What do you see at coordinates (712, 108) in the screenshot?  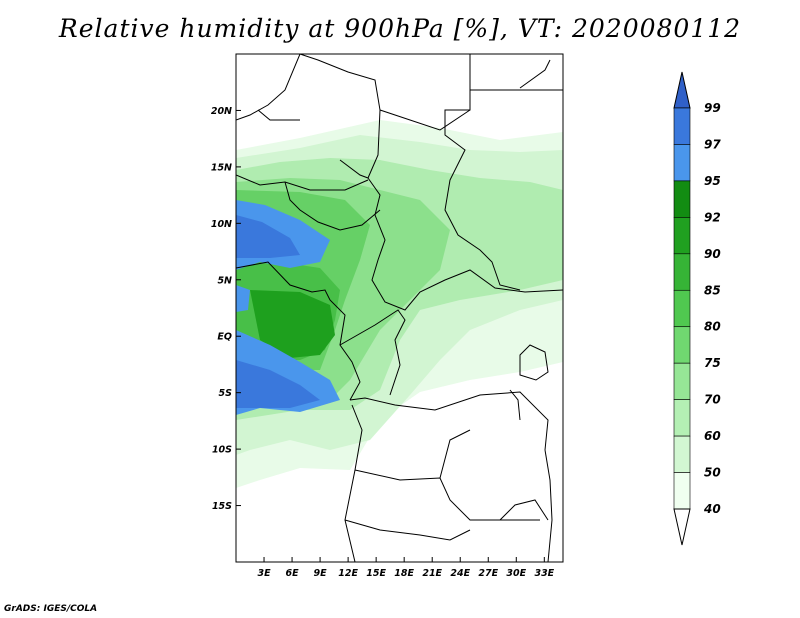 I see `colorbar-level-label: 99` at bounding box center [712, 108].